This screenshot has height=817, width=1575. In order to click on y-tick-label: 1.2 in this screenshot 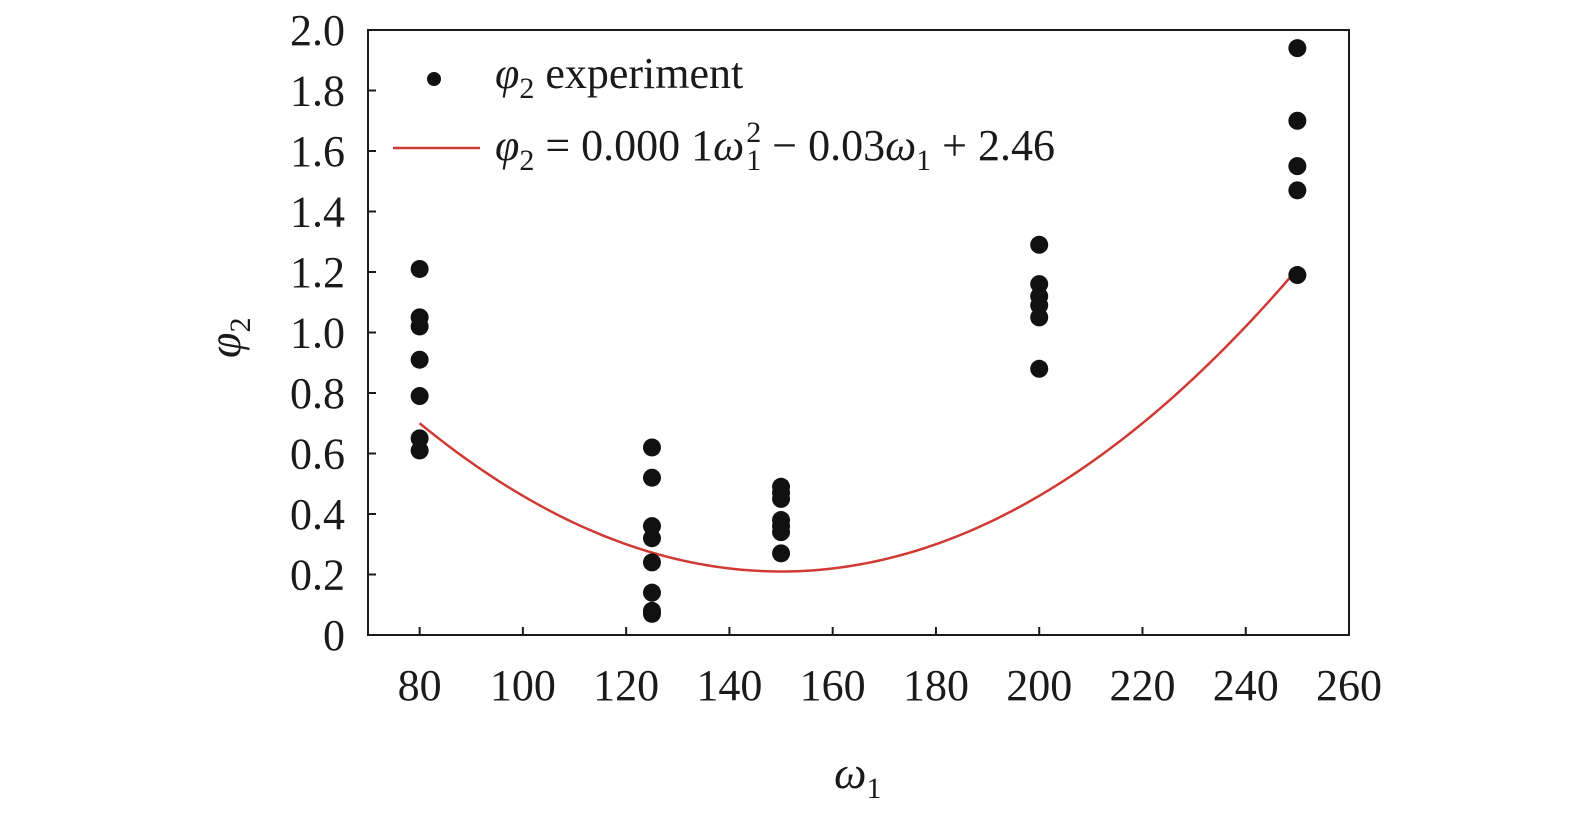, I will do `click(317, 272)`.